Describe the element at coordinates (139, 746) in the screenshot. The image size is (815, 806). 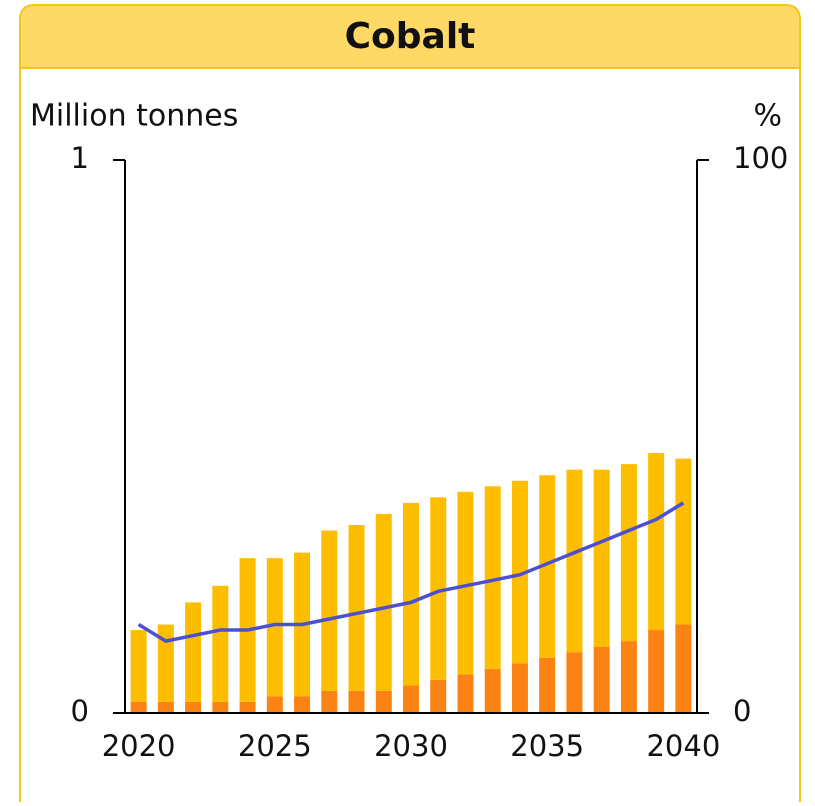
I see `x-tick-label: 2020` at that location.